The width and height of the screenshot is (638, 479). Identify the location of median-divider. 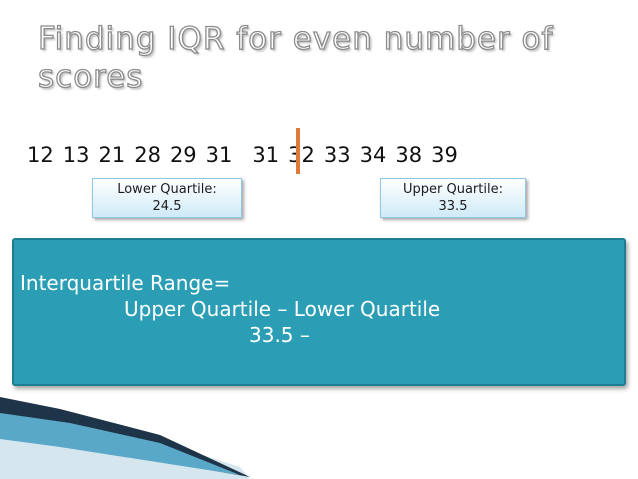
(298, 151).